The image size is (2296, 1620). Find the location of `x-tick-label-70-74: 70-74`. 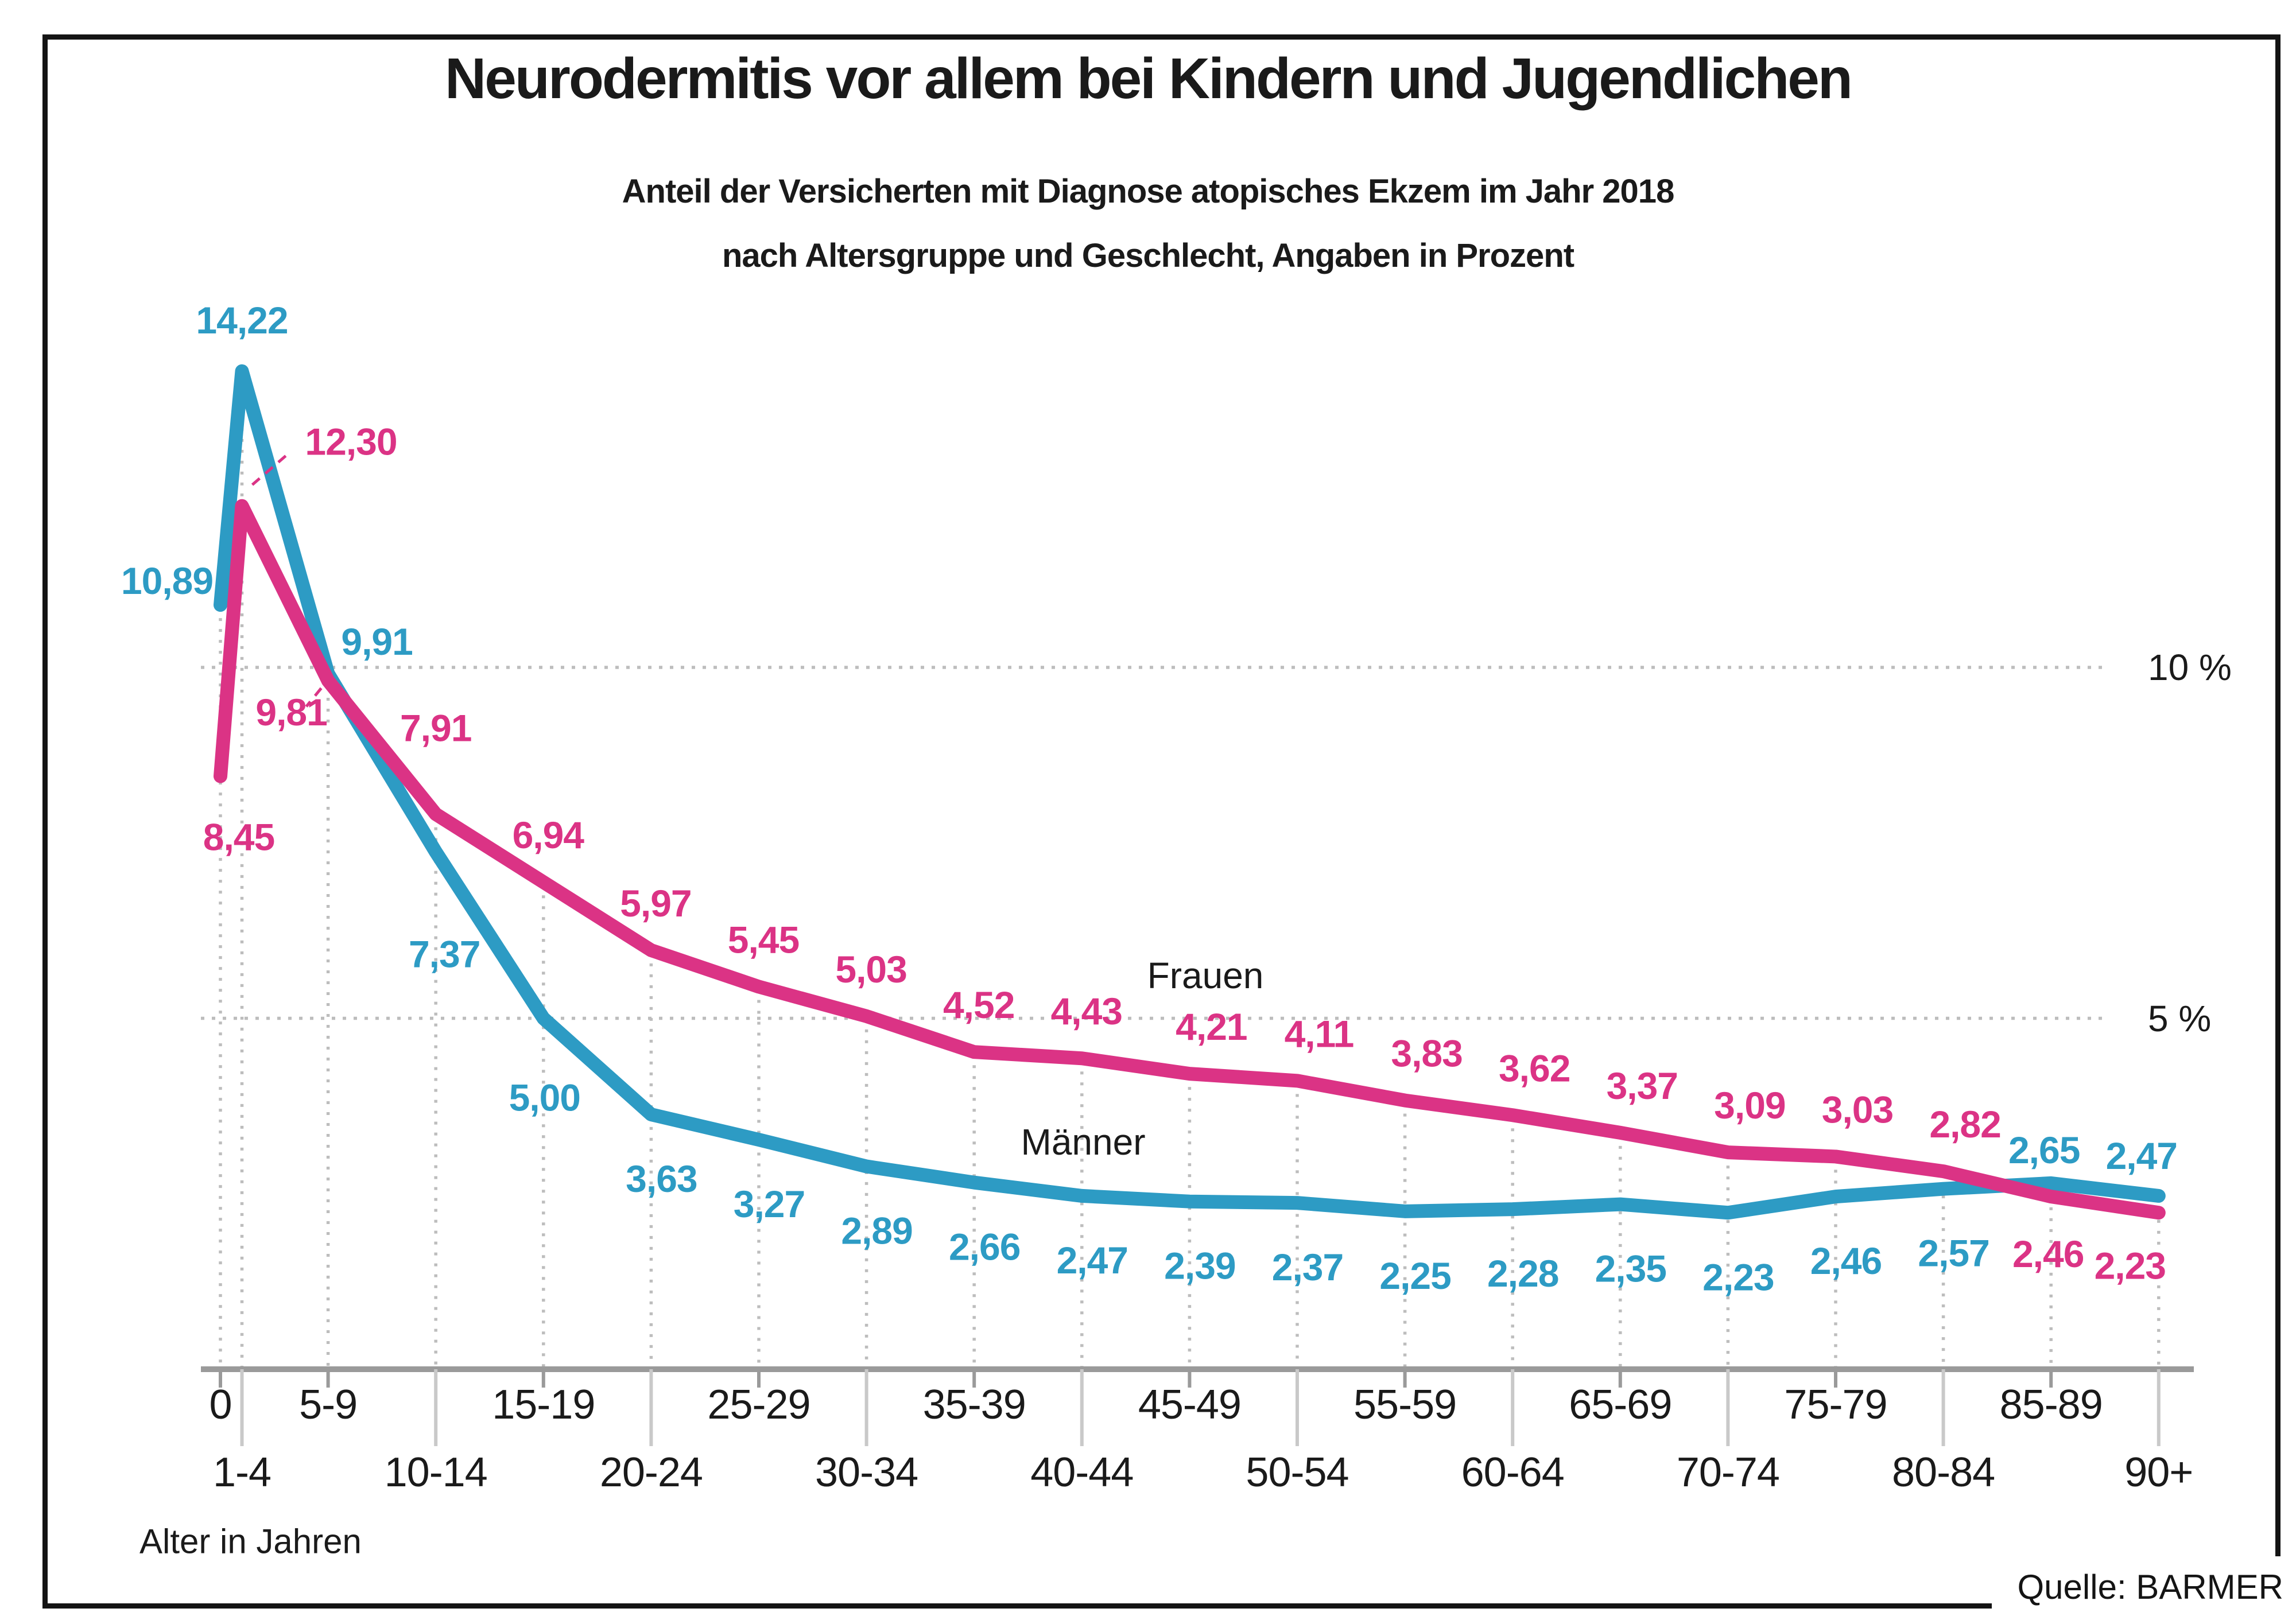

x-tick-label-70-74: 70-74 is located at coordinates (1728, 1472).